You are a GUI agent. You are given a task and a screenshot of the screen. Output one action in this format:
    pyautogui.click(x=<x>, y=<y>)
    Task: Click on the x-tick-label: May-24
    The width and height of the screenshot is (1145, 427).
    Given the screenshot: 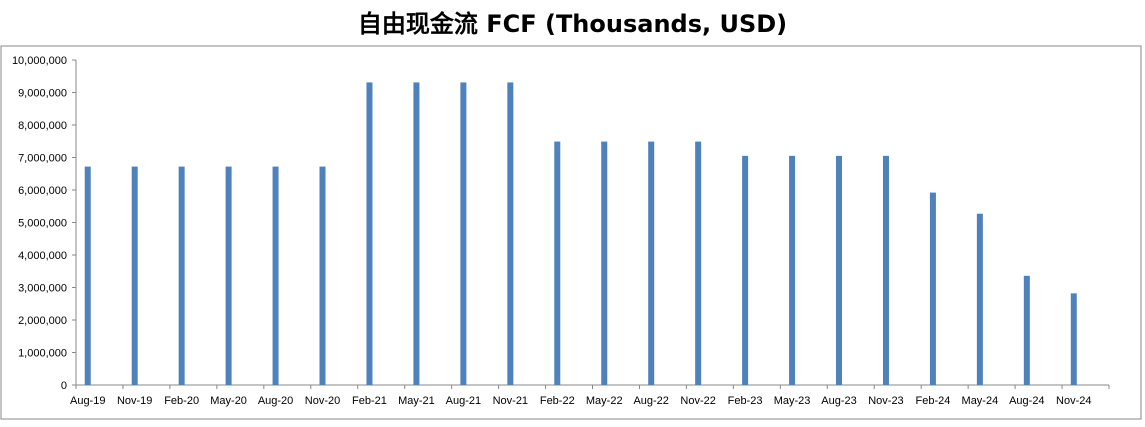 What is the action you would take?
    pyautogui.click(x=980, y=401)
    